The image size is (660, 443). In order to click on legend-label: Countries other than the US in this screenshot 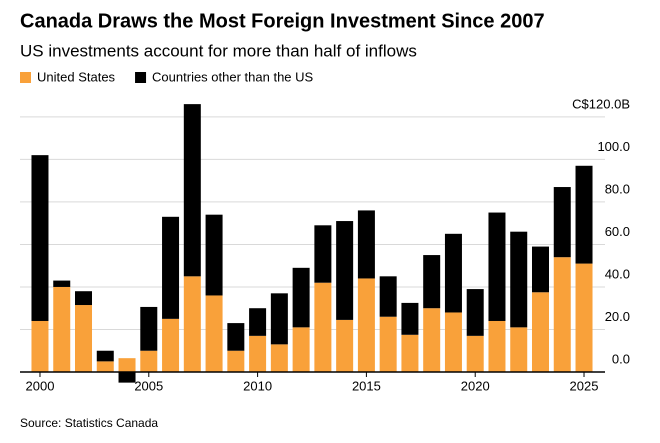, I will do `click(232, 76)`.